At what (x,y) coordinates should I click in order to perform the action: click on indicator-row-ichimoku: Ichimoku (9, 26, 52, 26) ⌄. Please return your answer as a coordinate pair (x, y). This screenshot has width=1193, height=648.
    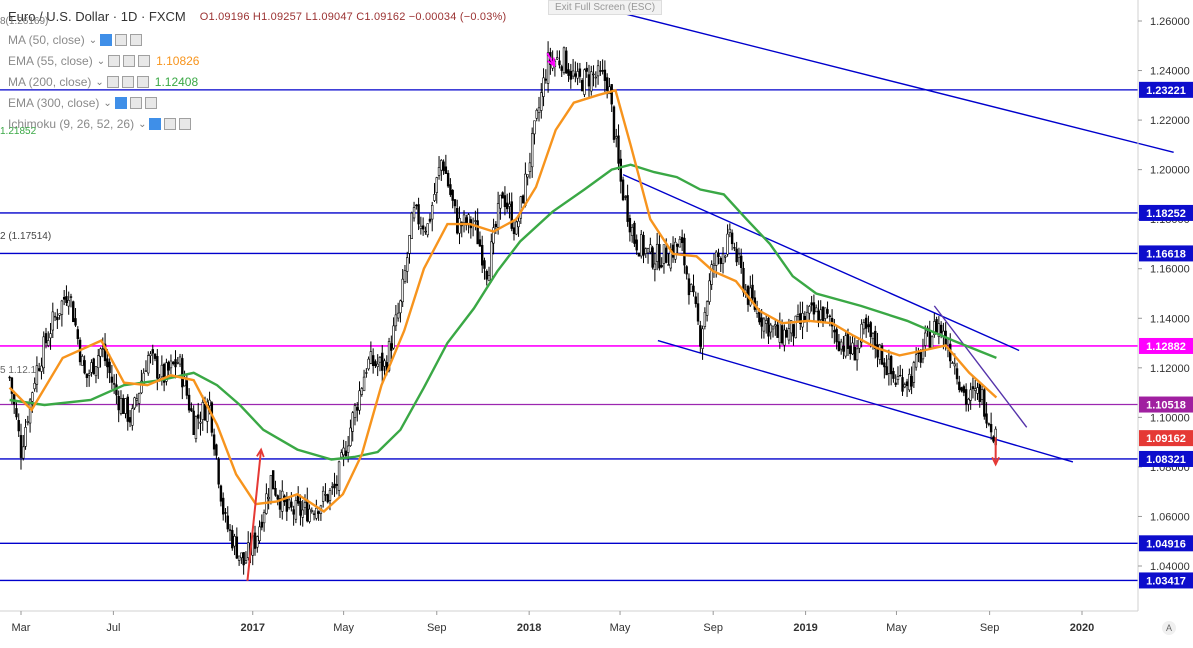
    Looking at the image, I should click on (100, 124).